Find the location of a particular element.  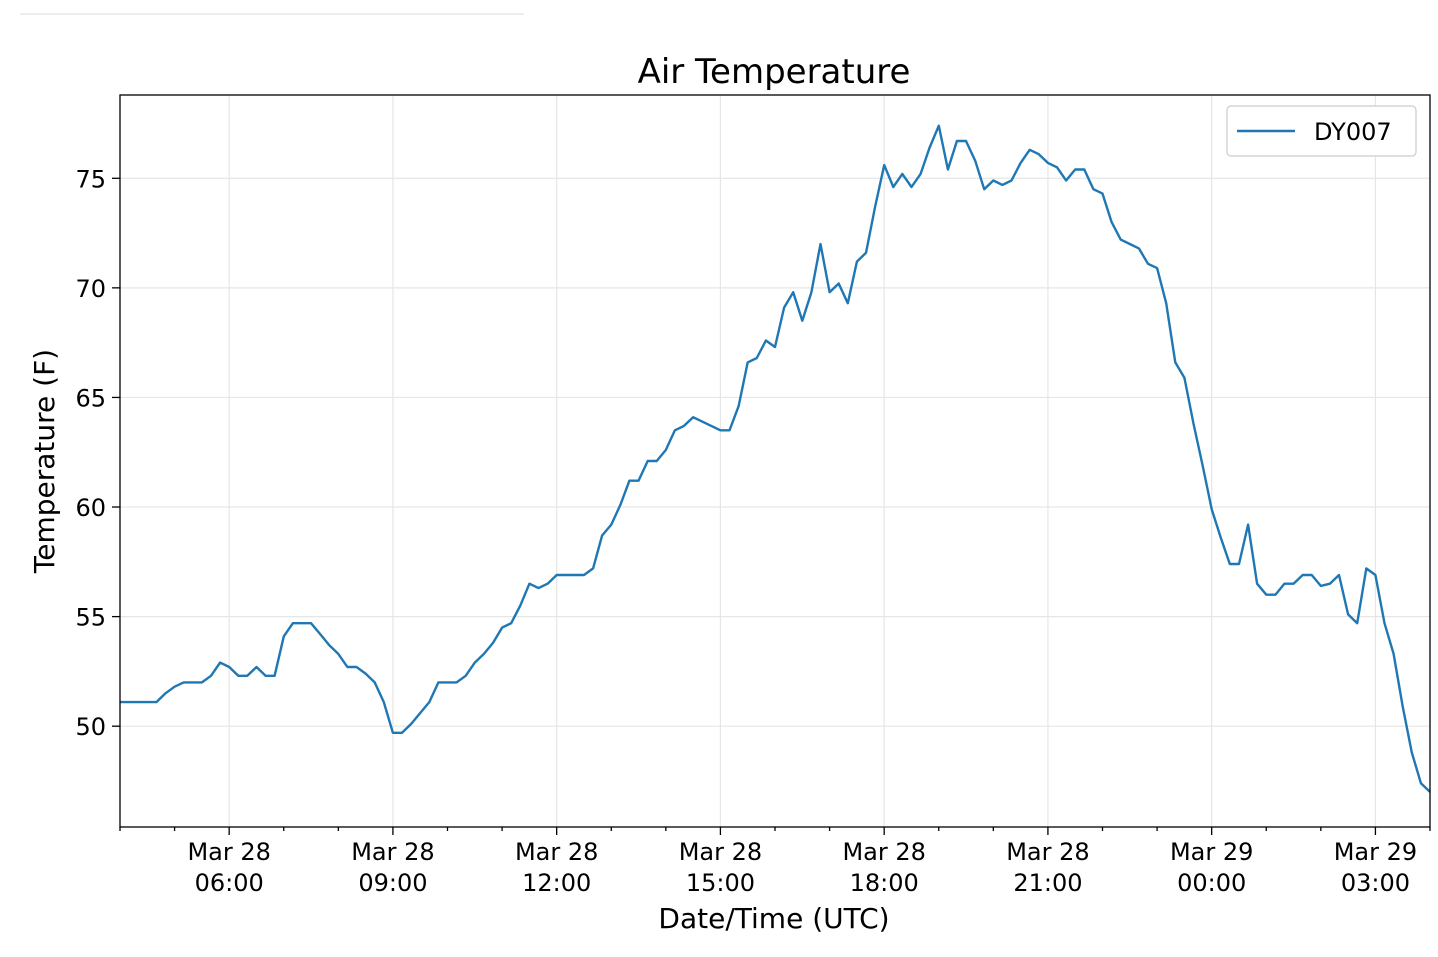

y-axis-label: Temperature (F) is located at coordinates (44, 461).